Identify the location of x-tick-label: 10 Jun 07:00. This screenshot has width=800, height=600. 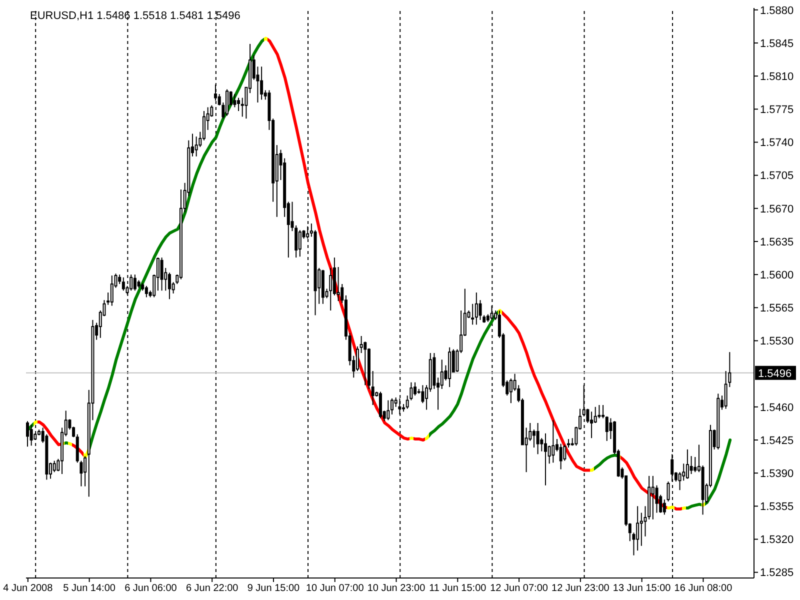
(335, 588).